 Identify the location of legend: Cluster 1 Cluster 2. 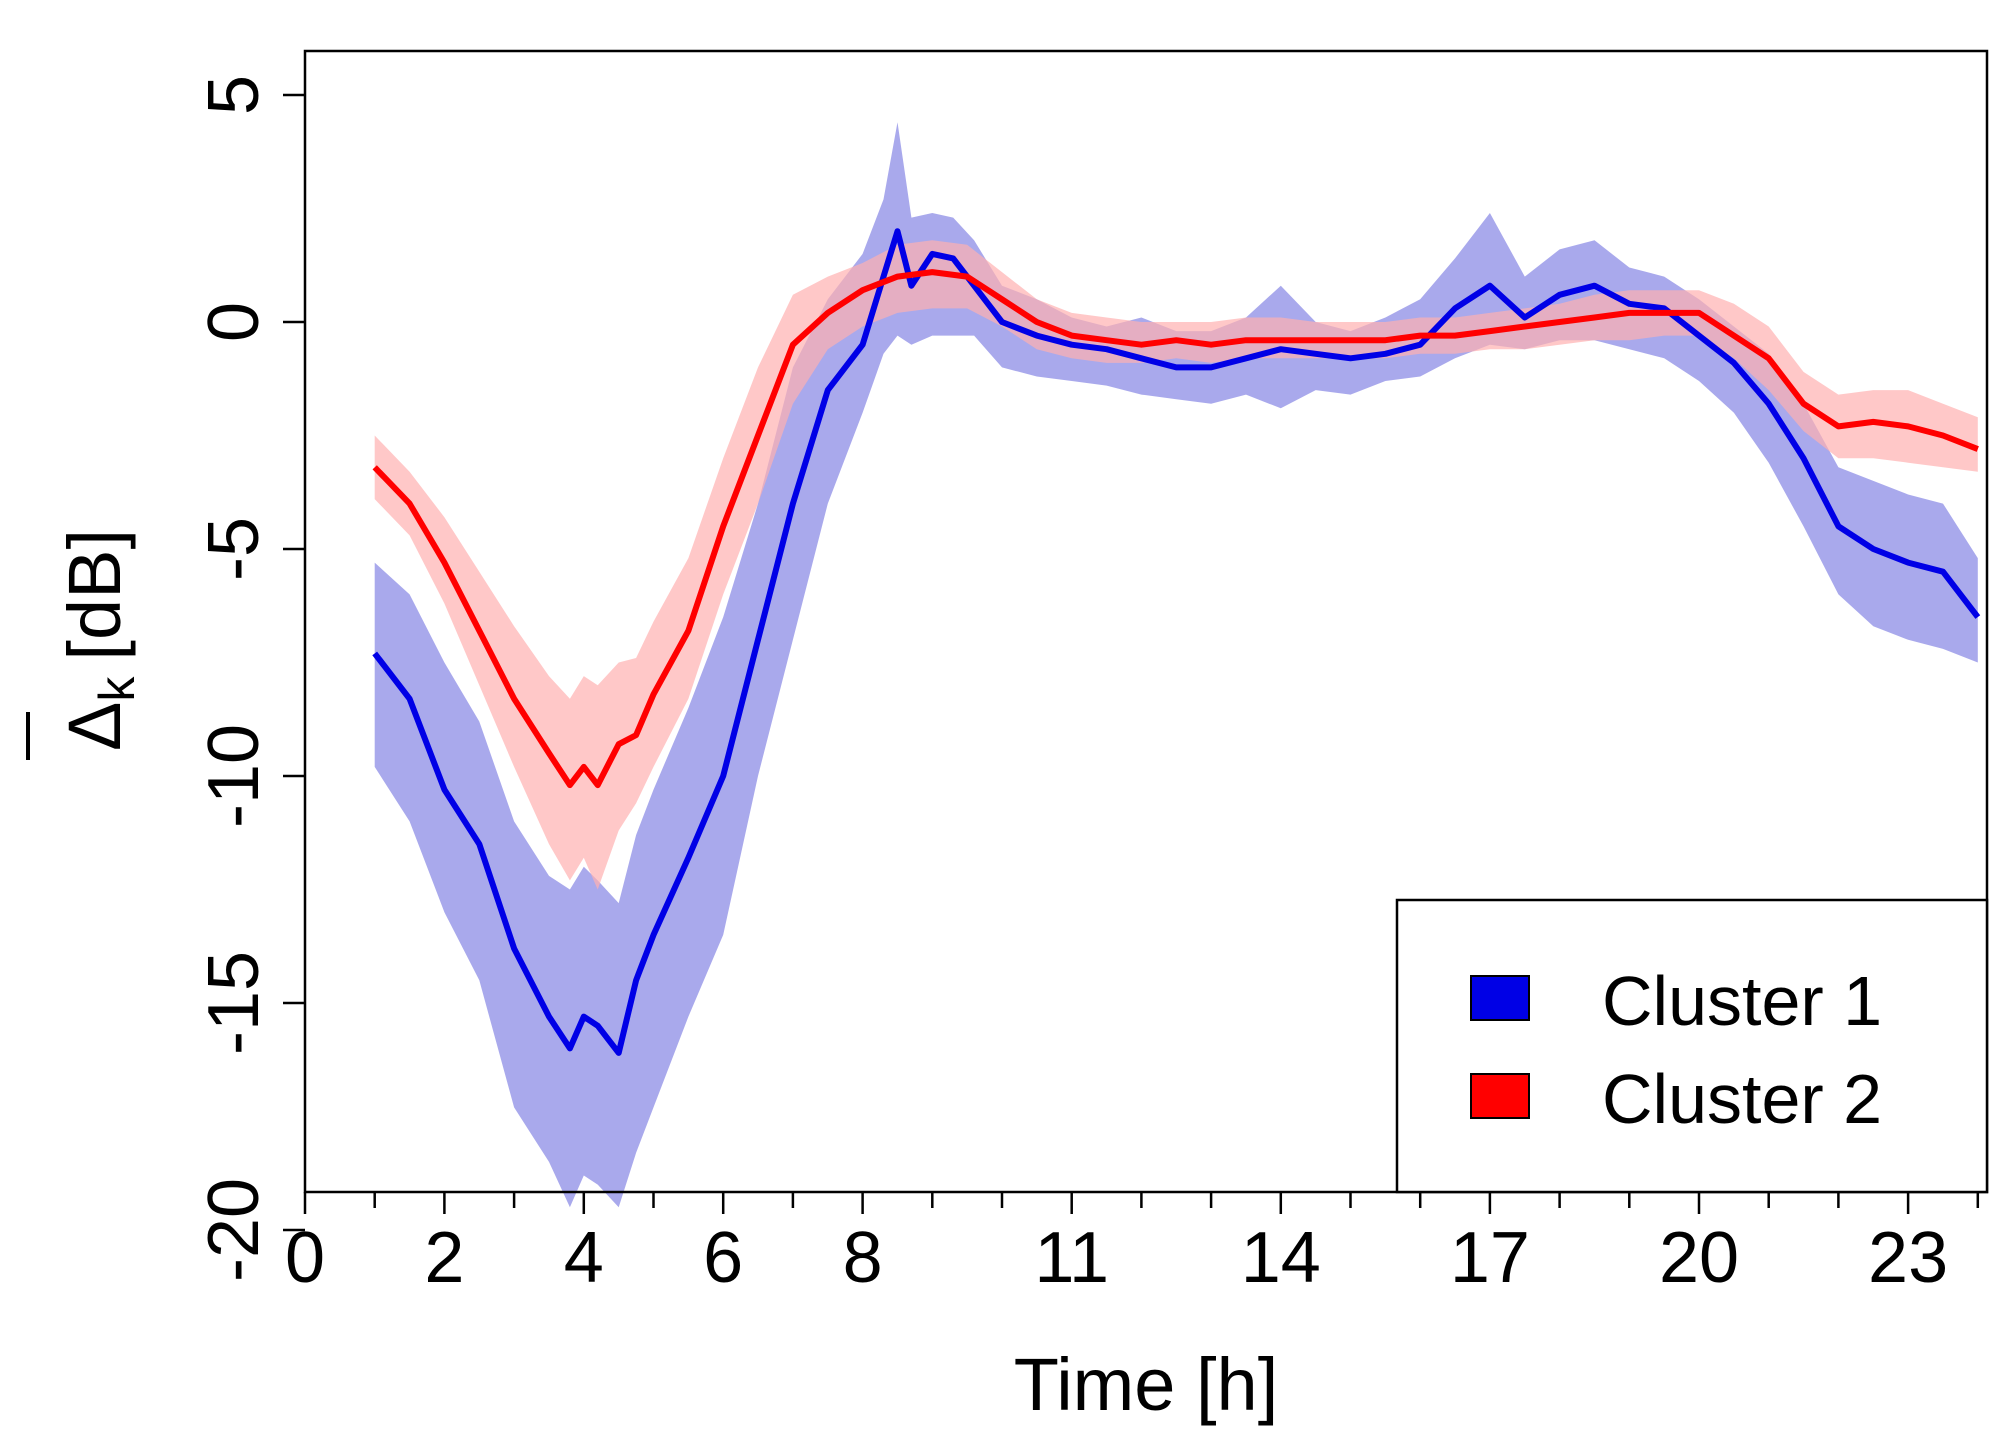
(1692, 1046).